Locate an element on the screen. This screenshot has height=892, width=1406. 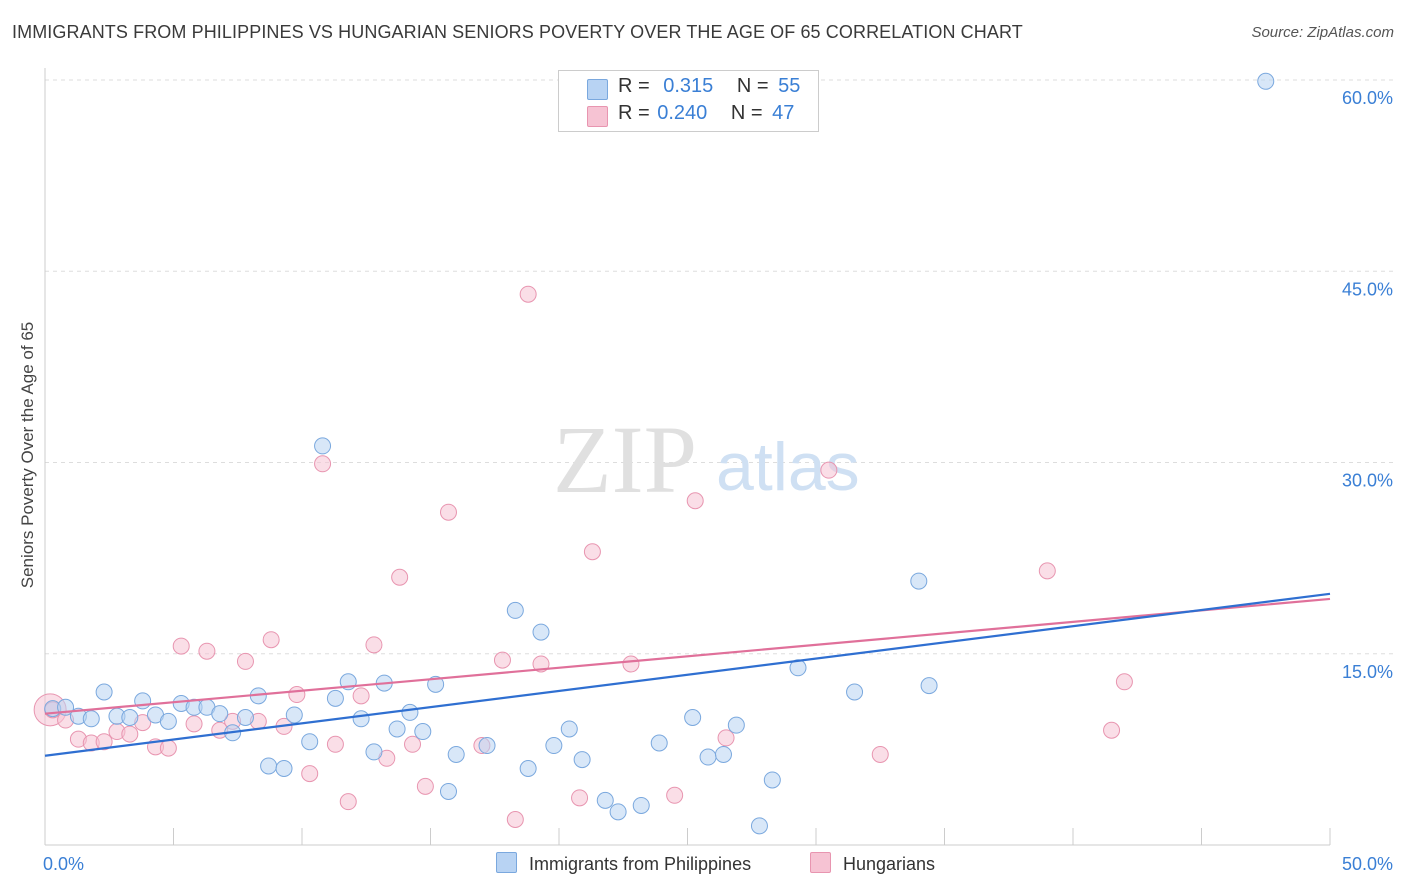
source-label: Source: ZipAtlas.com is located at coordinates (1322, 32).